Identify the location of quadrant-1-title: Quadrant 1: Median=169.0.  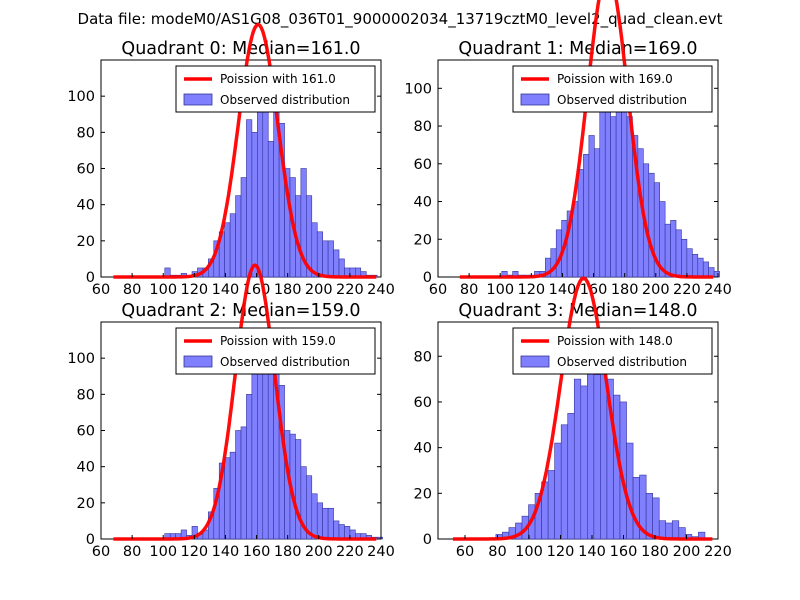
(577, 49).